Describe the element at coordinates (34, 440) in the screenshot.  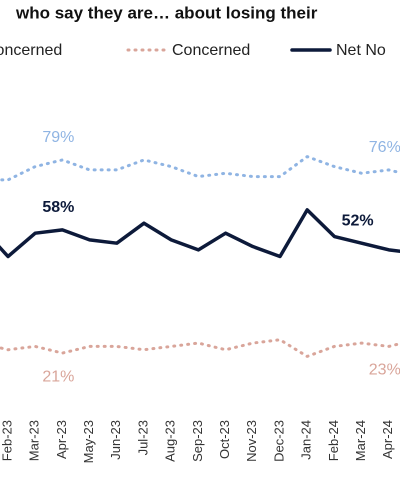
I see `x-tick-label: Mar-23` at that location.